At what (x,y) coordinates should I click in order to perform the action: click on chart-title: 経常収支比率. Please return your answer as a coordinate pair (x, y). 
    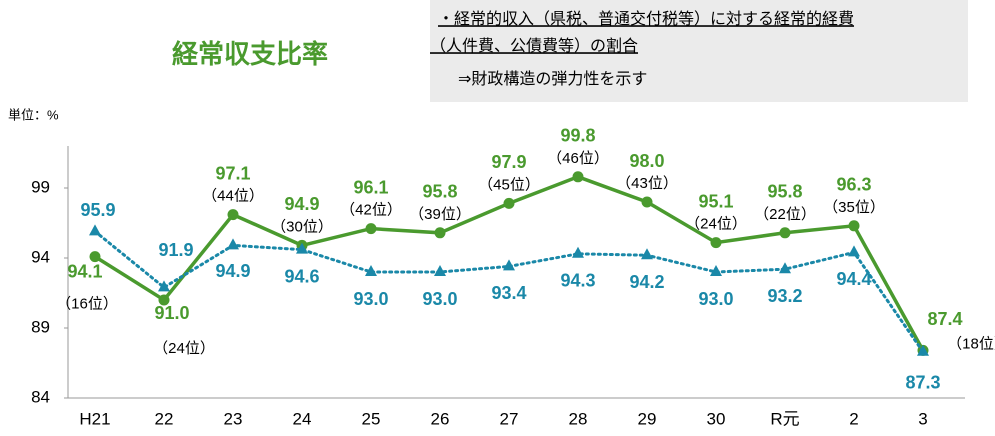
    Looking at the image, I should click on (250, 54).